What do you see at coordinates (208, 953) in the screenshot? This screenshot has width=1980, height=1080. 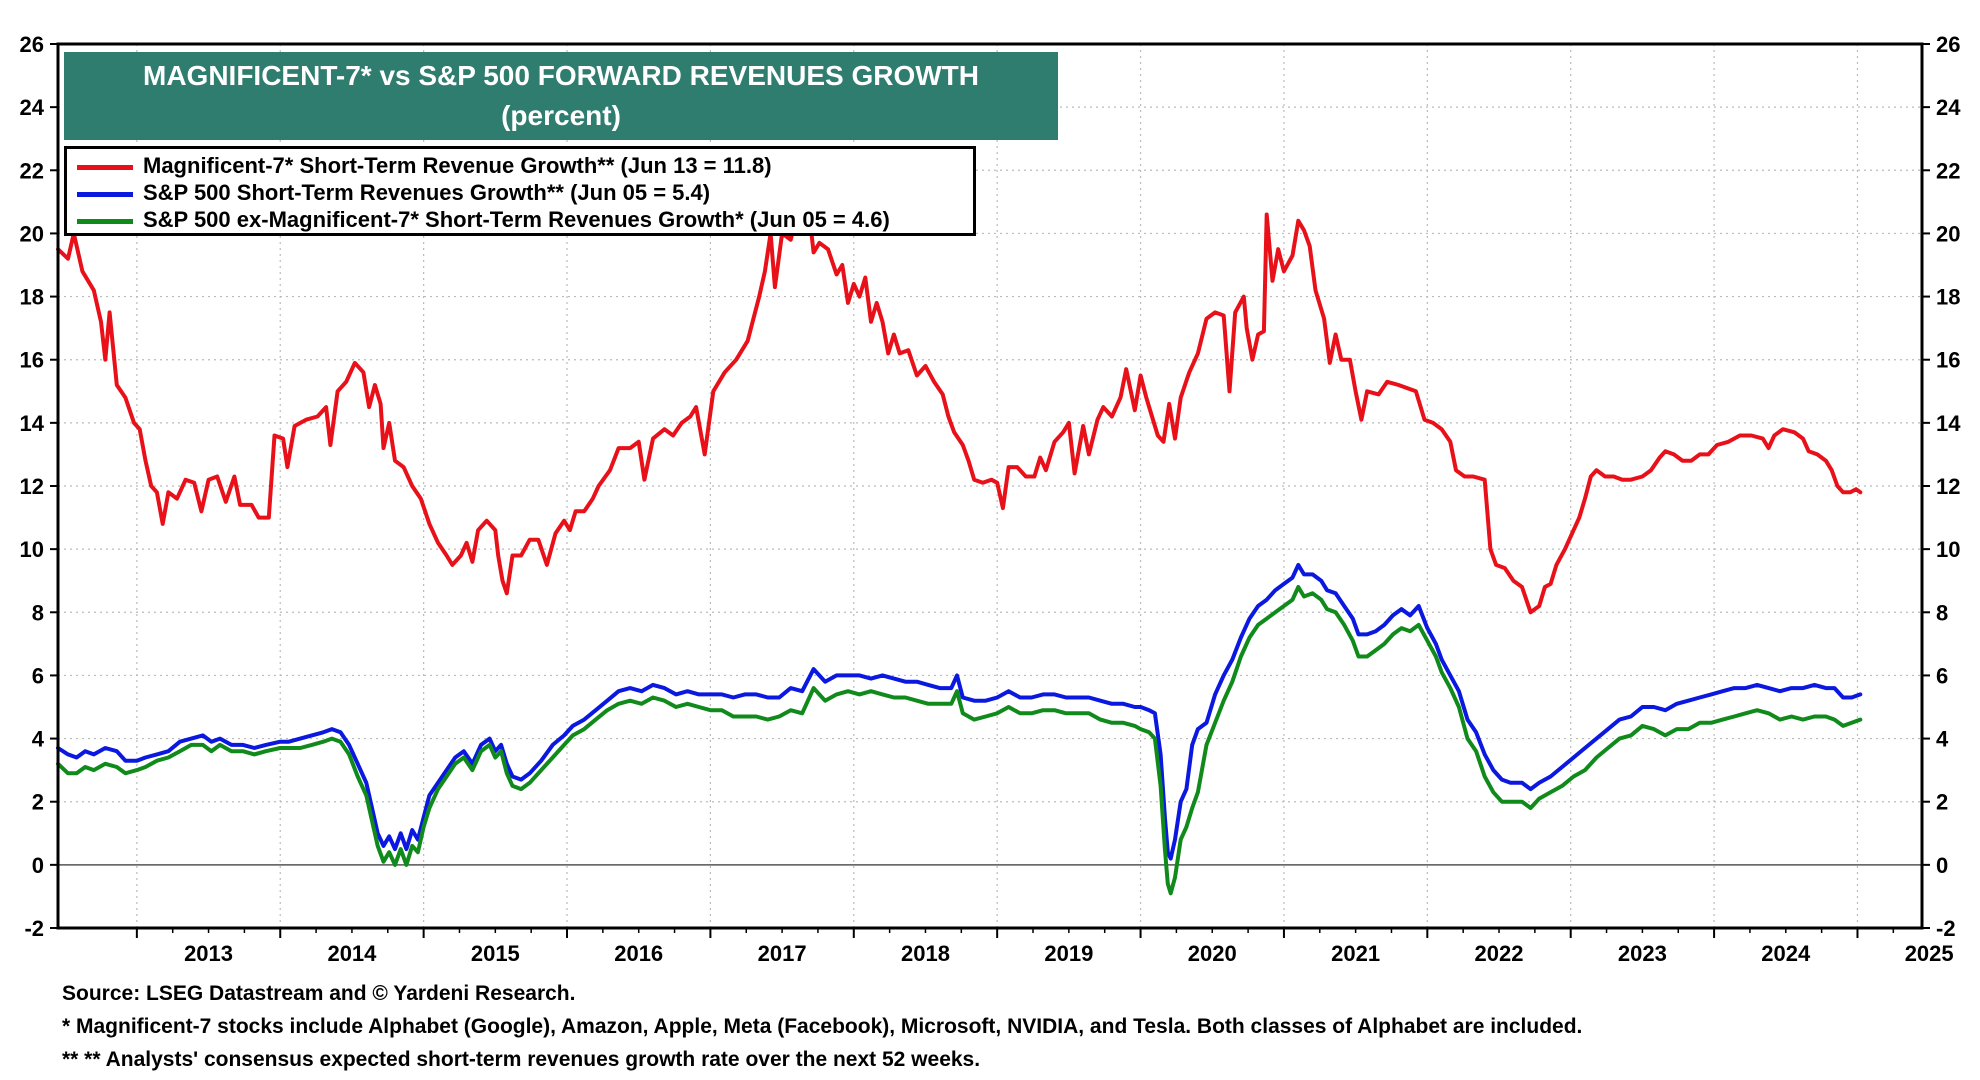 I see `x-tick-label: 2013` at bounding box center [208, 953].